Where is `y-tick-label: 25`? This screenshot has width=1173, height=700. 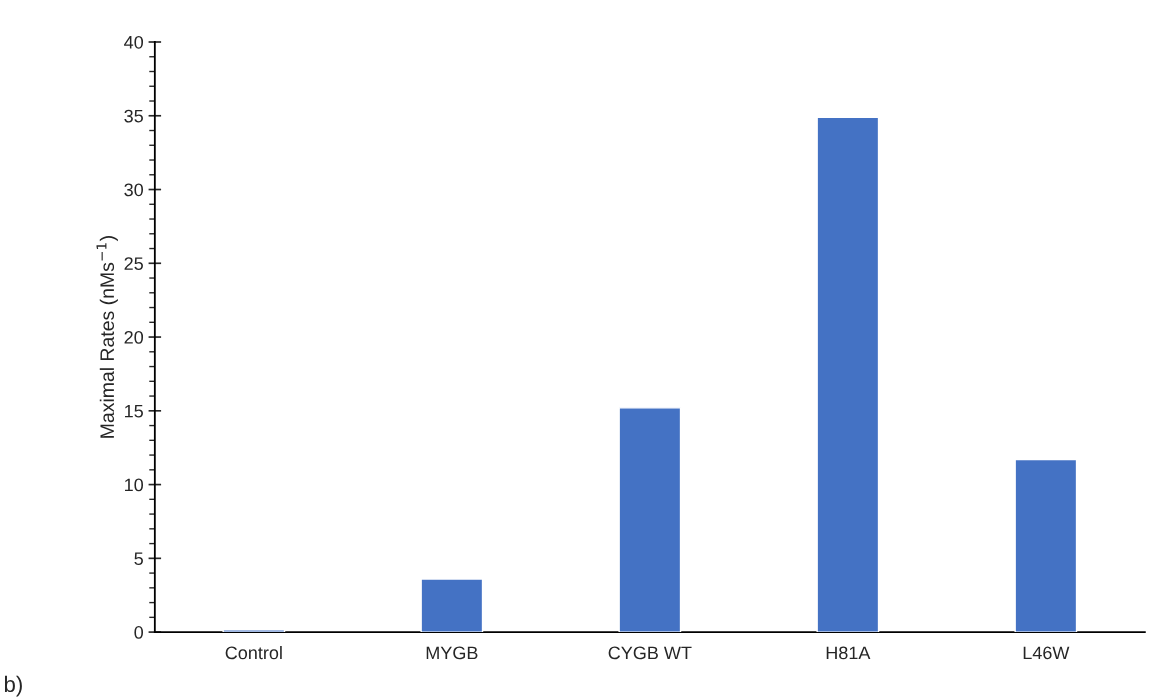 y-tick-label: 25 is located at coordinates (133, 264).